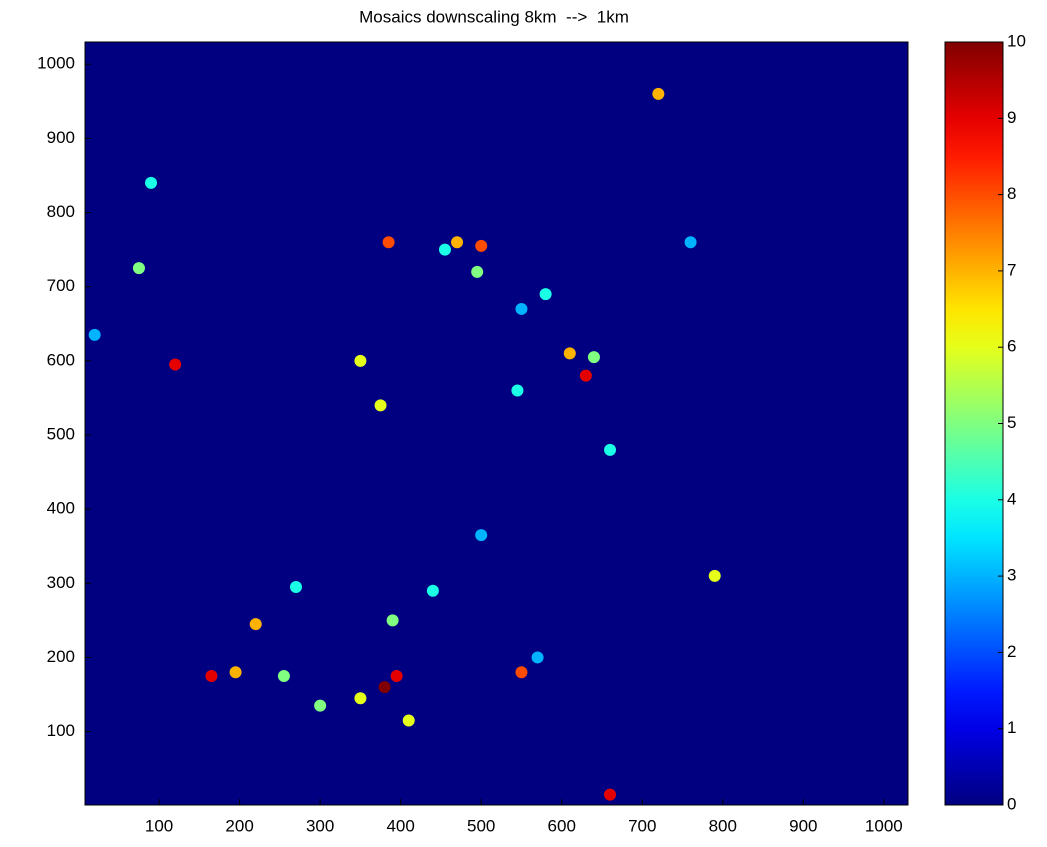 This screenshot has height=847, width=1047. I want to click on colorbar-tick-label: 5, so click(1011, 422).